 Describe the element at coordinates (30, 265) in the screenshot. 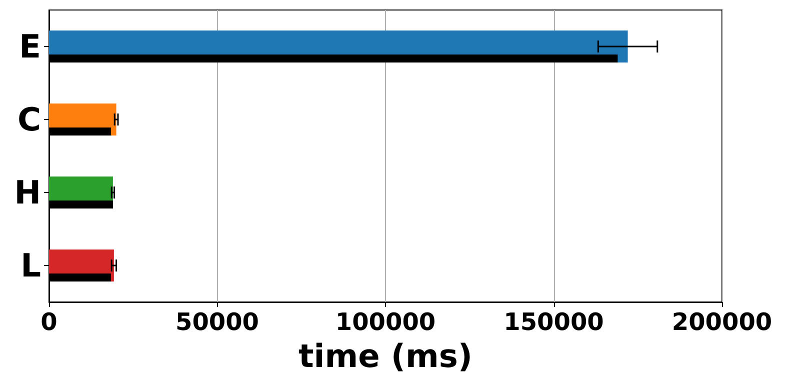

I see `y-tick-label: L` at that location.